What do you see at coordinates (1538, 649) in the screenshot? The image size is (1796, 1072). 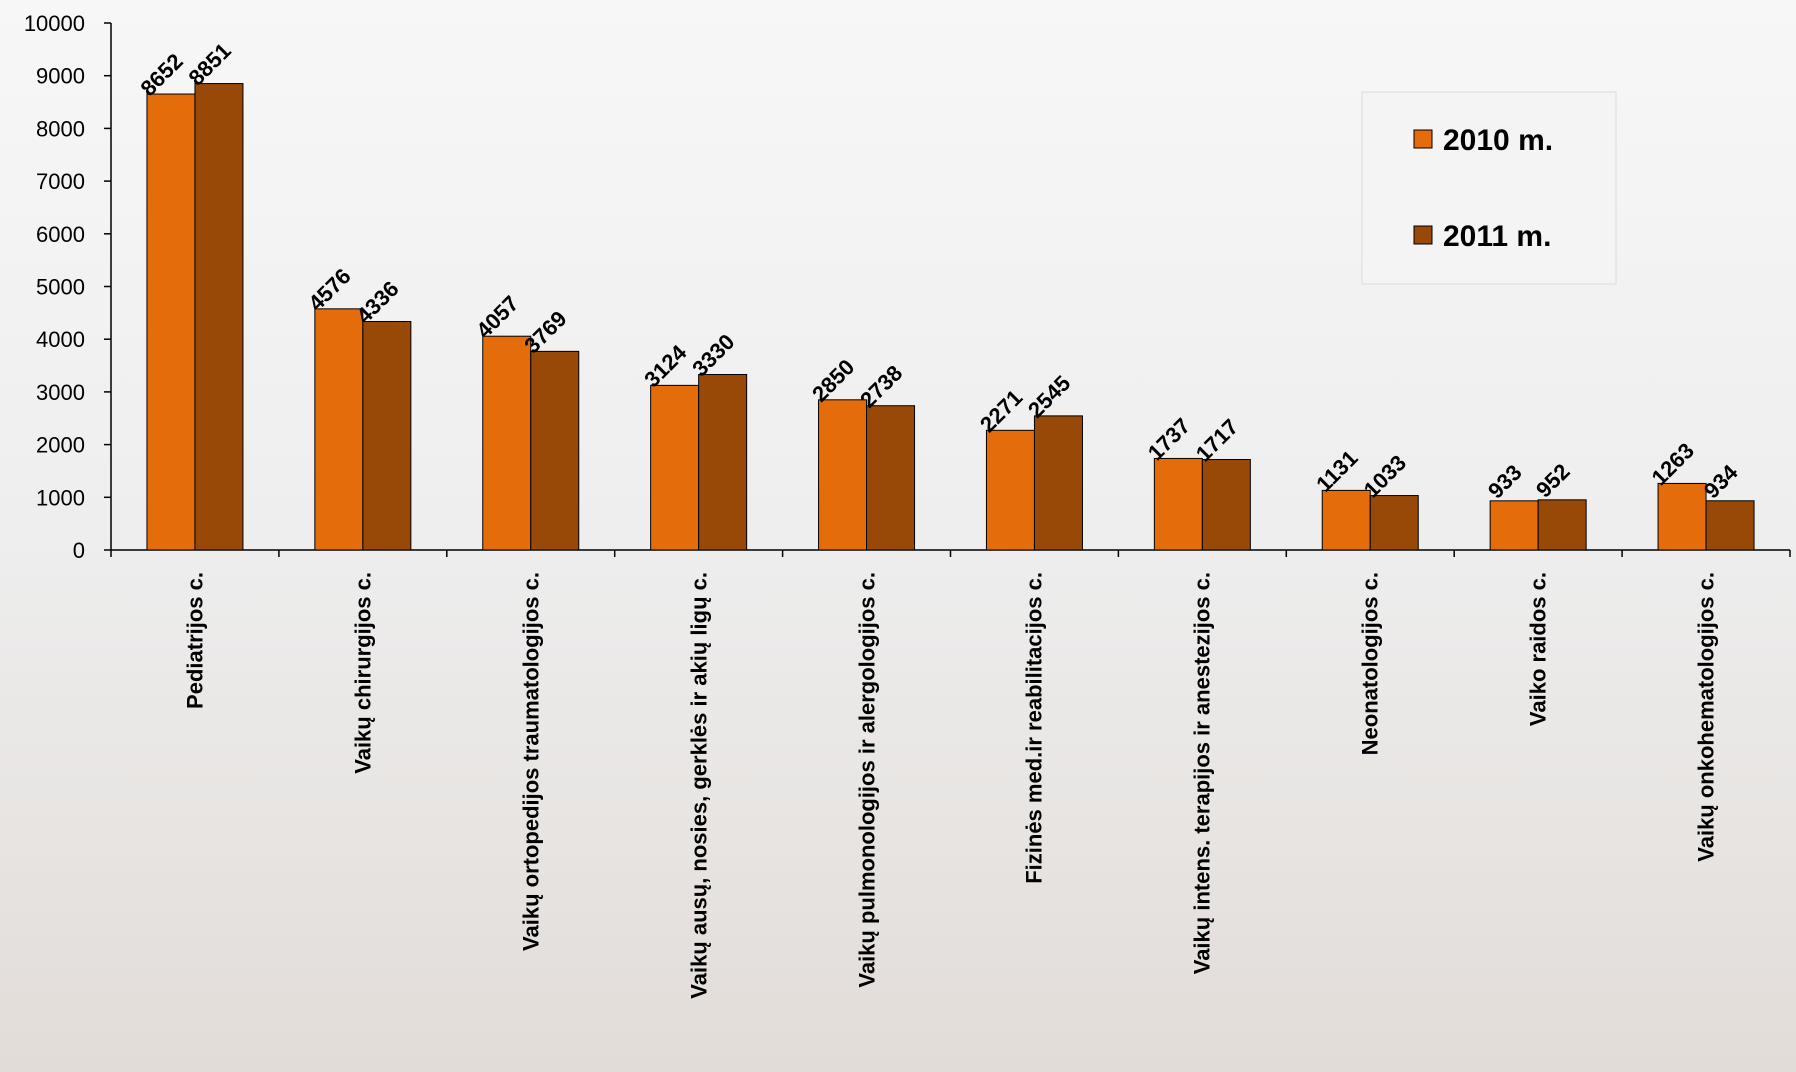 I see `x-tick-label: Vaiko raidos c.` at bounding box center [1538, 649].